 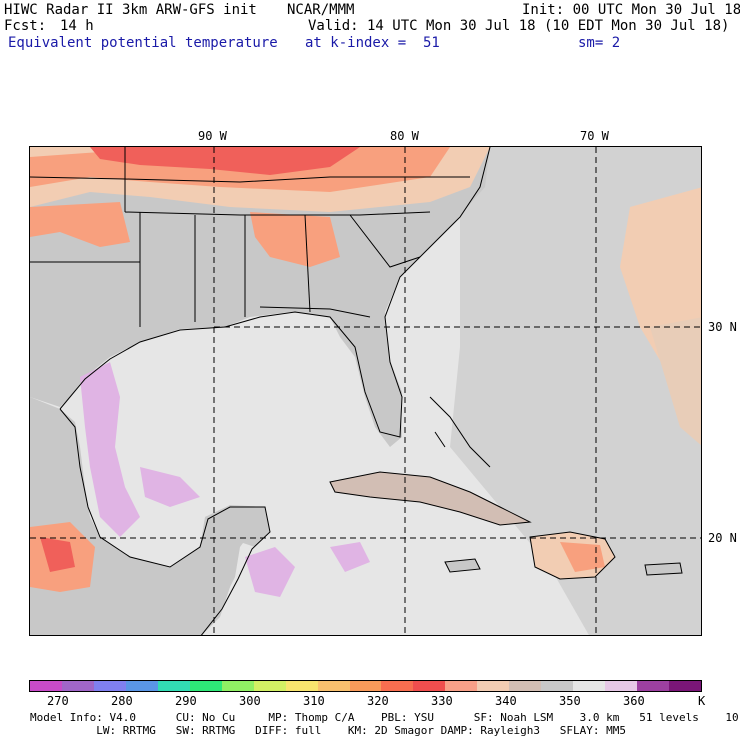 I want to click on mexico-red-spot, so click(x=57, y=554).